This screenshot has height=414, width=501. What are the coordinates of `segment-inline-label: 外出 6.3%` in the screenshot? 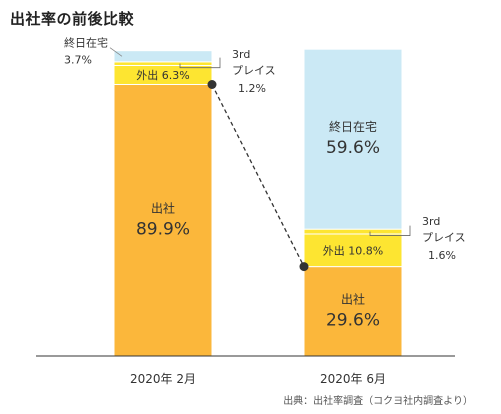 It's located at (162, 75).